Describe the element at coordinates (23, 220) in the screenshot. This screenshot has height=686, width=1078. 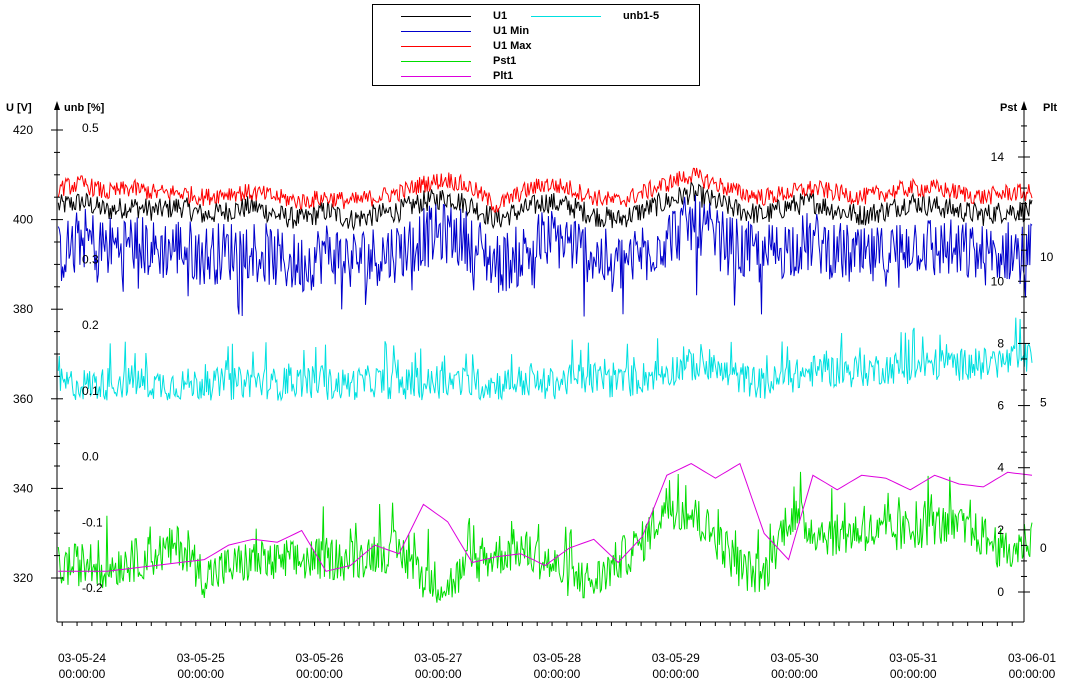
I see `u-tick-label: 400` at that location.